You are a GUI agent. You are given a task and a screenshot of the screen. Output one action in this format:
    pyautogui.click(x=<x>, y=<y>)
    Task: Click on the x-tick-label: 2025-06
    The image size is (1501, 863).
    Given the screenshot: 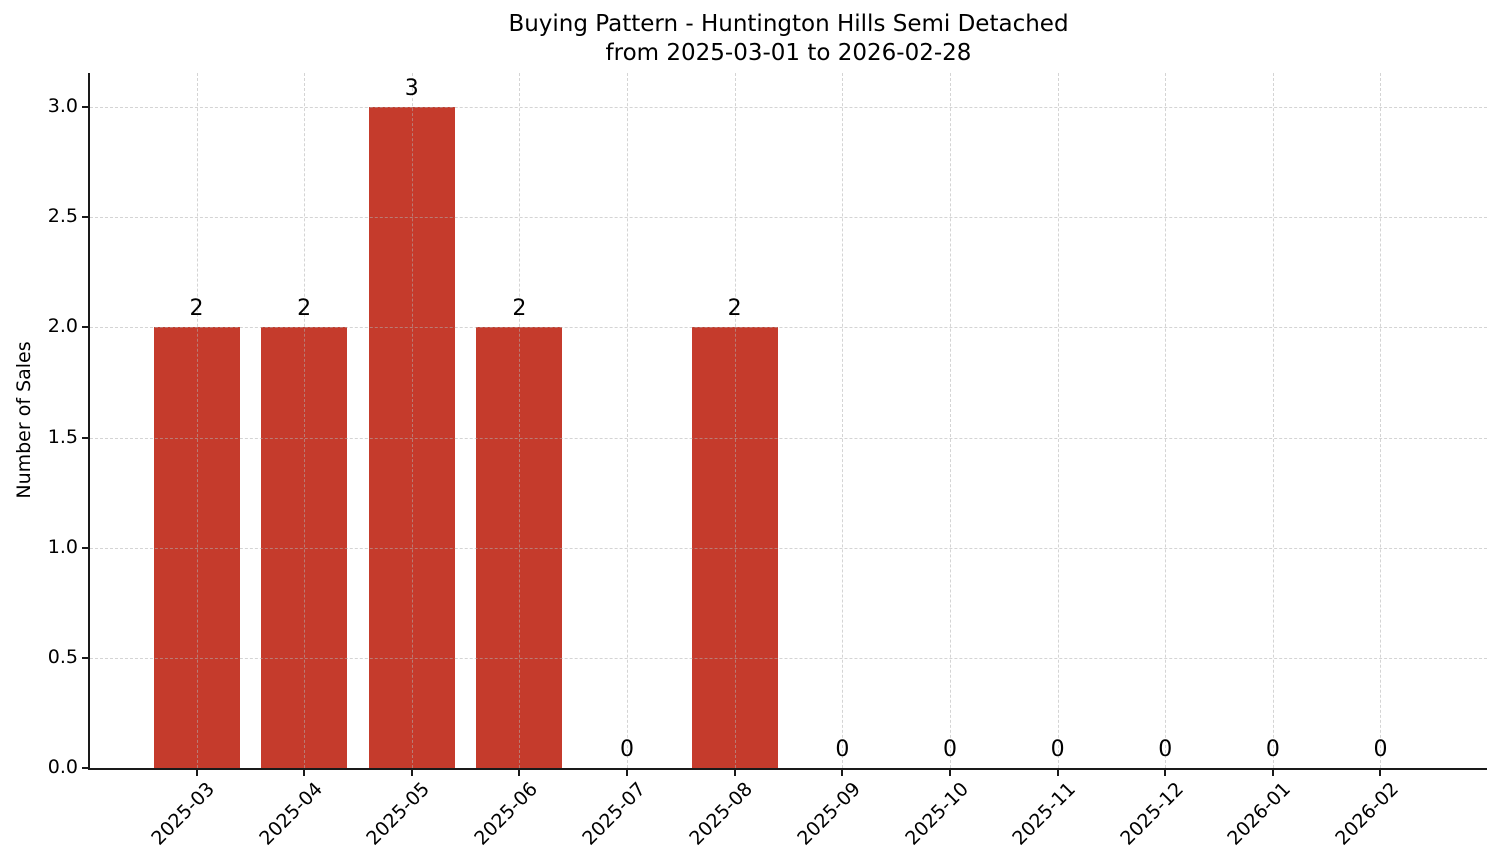 What is the action you would take?
    pyautogui.click(x=506, y=814)
    